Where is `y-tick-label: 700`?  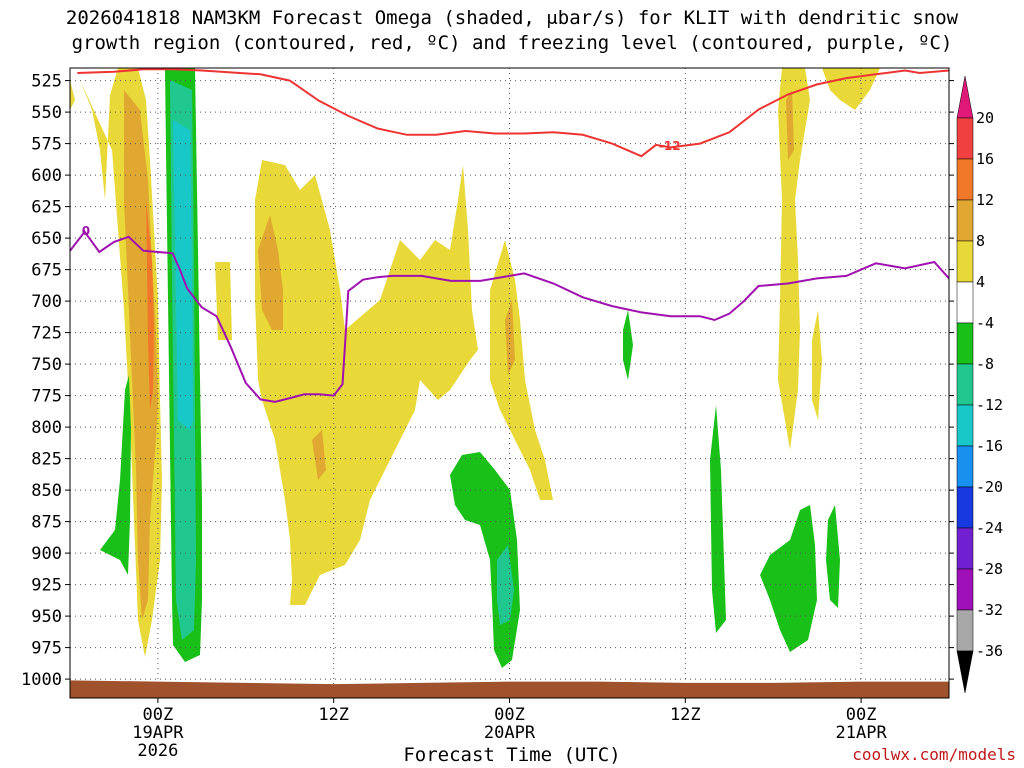 y-tick-label: 700 is located at coordinates (46, 302).